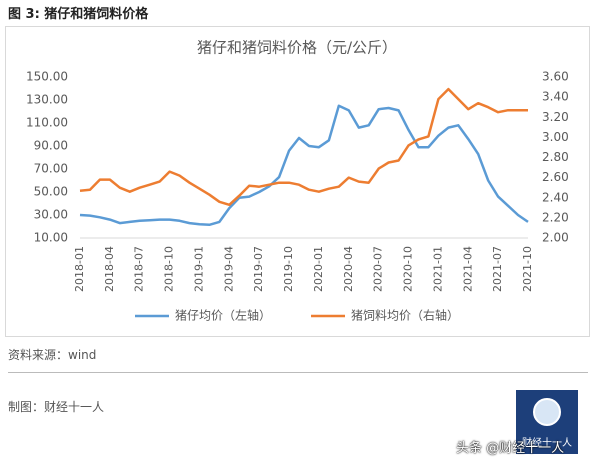  I want to click on y2-tick-label: 2.60, so click(555, 177).